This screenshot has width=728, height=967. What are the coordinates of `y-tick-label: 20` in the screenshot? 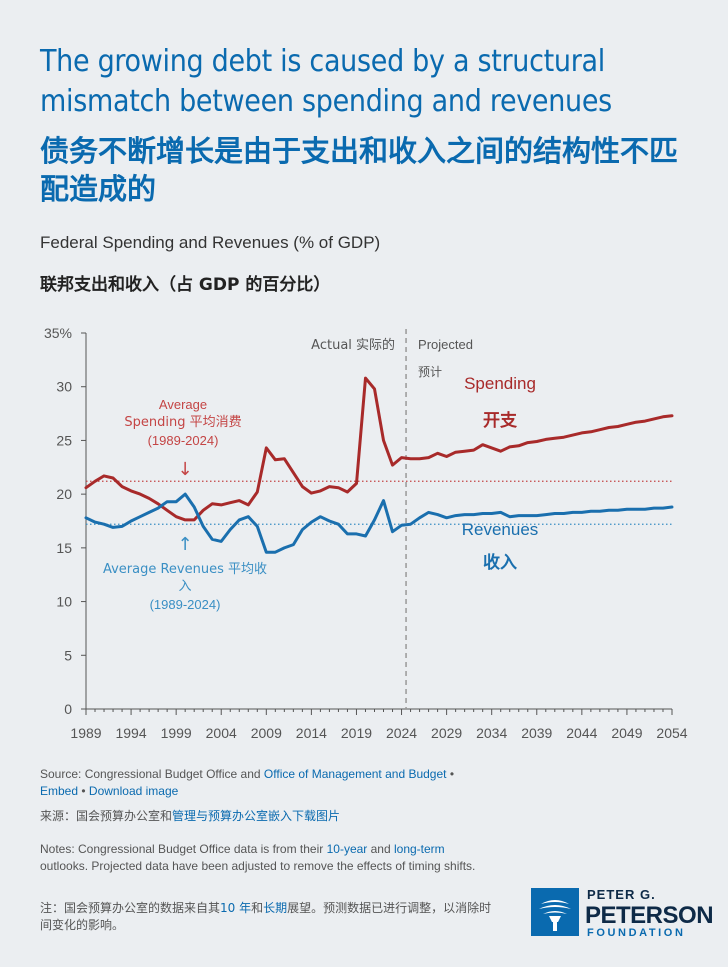 It's located at (64, 494).